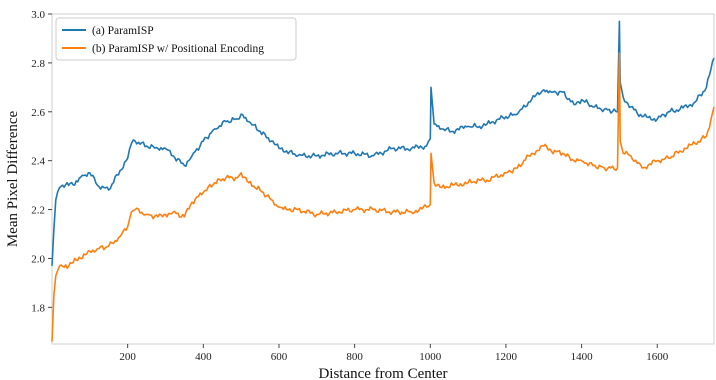 This screenshot has width=716, height=380. What do you see at coordinates (582, 357) in the screenshot?
I see `x-tick-label: 1400` at bounding box center [582, 357].